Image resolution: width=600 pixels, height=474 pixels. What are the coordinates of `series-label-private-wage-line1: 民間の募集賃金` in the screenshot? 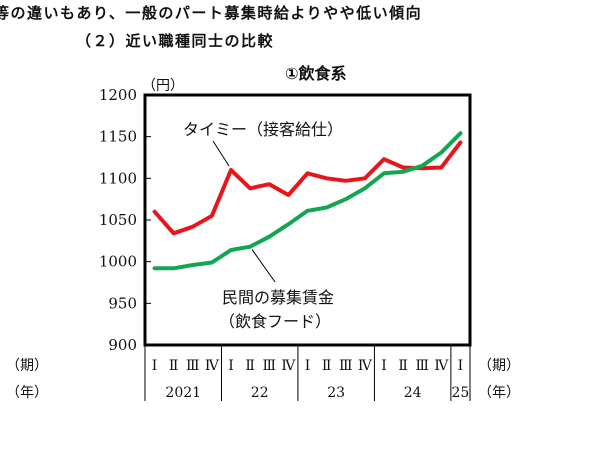 It's located at (278, 297).